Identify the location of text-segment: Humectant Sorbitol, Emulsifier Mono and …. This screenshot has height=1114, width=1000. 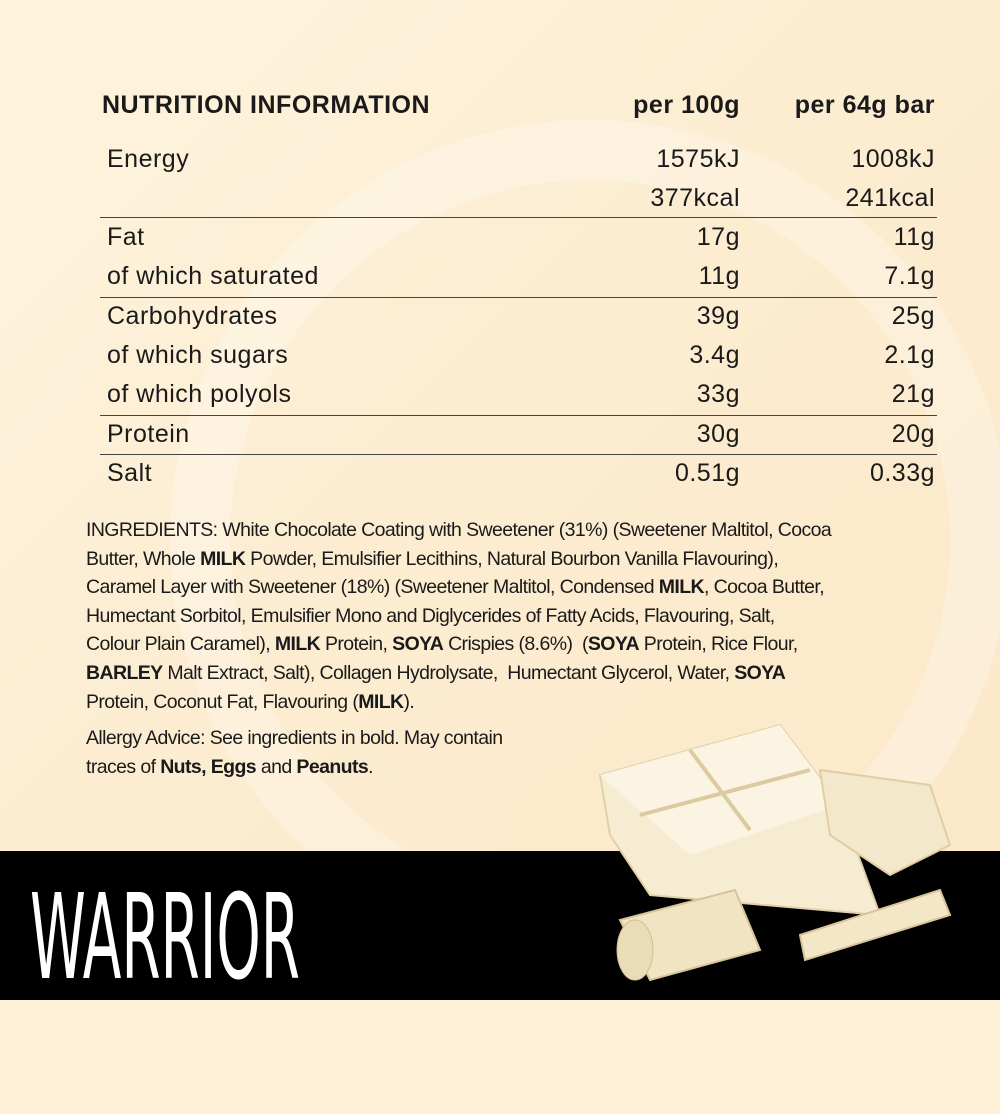
(430, 615).